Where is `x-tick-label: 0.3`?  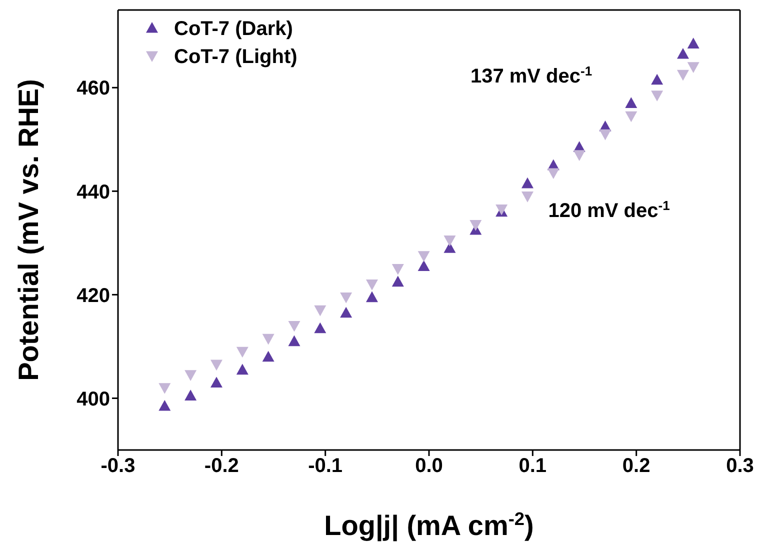 x-tick-label: 0.3 is located at coordinates (740, 466).